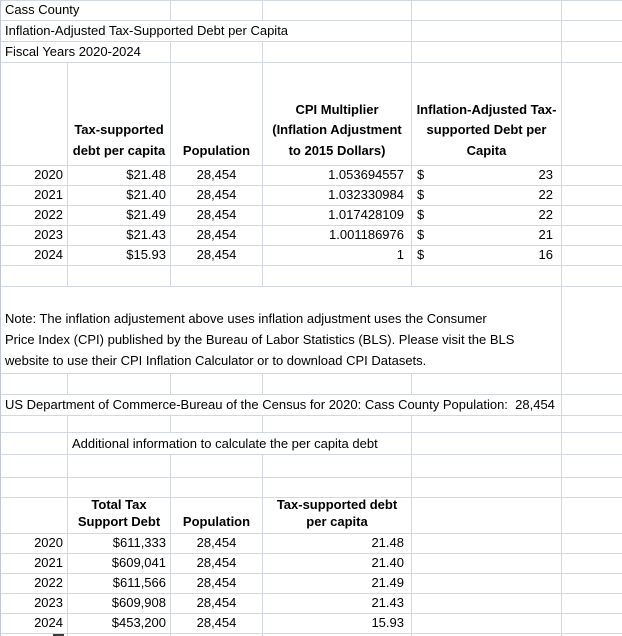 Image resolution: width=622 pixels, height=636 pixels. Describe the element at coordinates (34, 584) in the screenshot. I see `bottom-row-year: 2022` at that location.